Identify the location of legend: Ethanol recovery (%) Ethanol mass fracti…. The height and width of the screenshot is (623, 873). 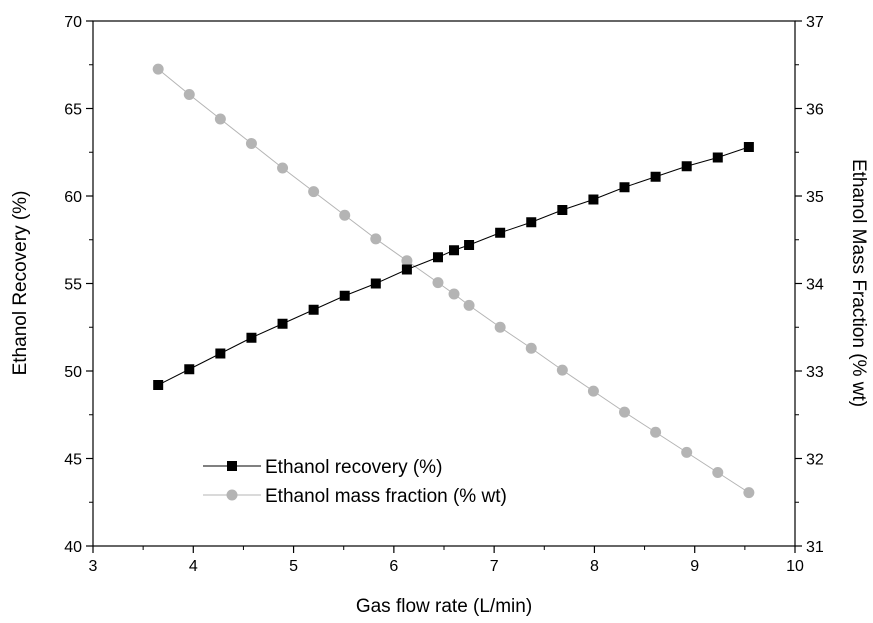
(355, 482).